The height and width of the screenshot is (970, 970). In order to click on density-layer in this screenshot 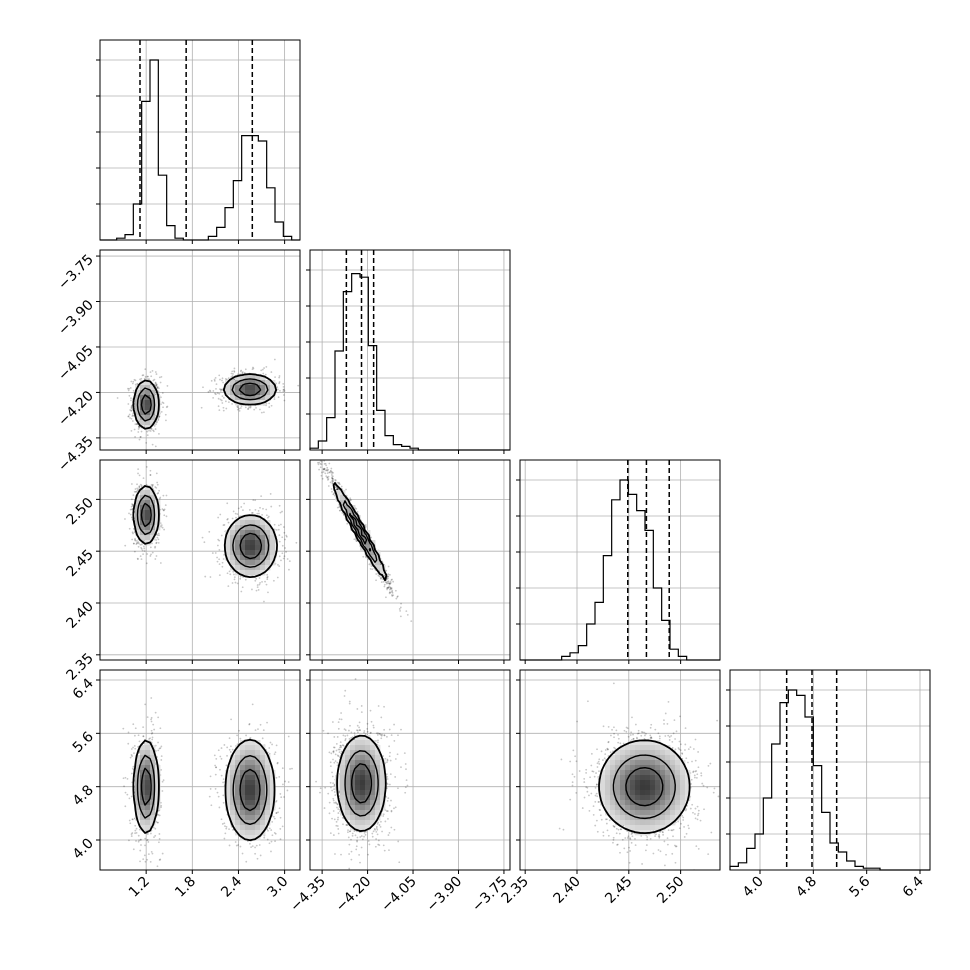, I will do `click(207, 783)`.